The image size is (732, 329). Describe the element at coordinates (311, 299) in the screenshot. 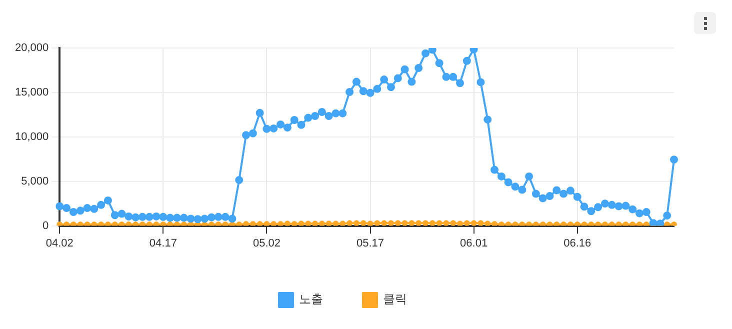

I see `legend-label: 노출` at that location.